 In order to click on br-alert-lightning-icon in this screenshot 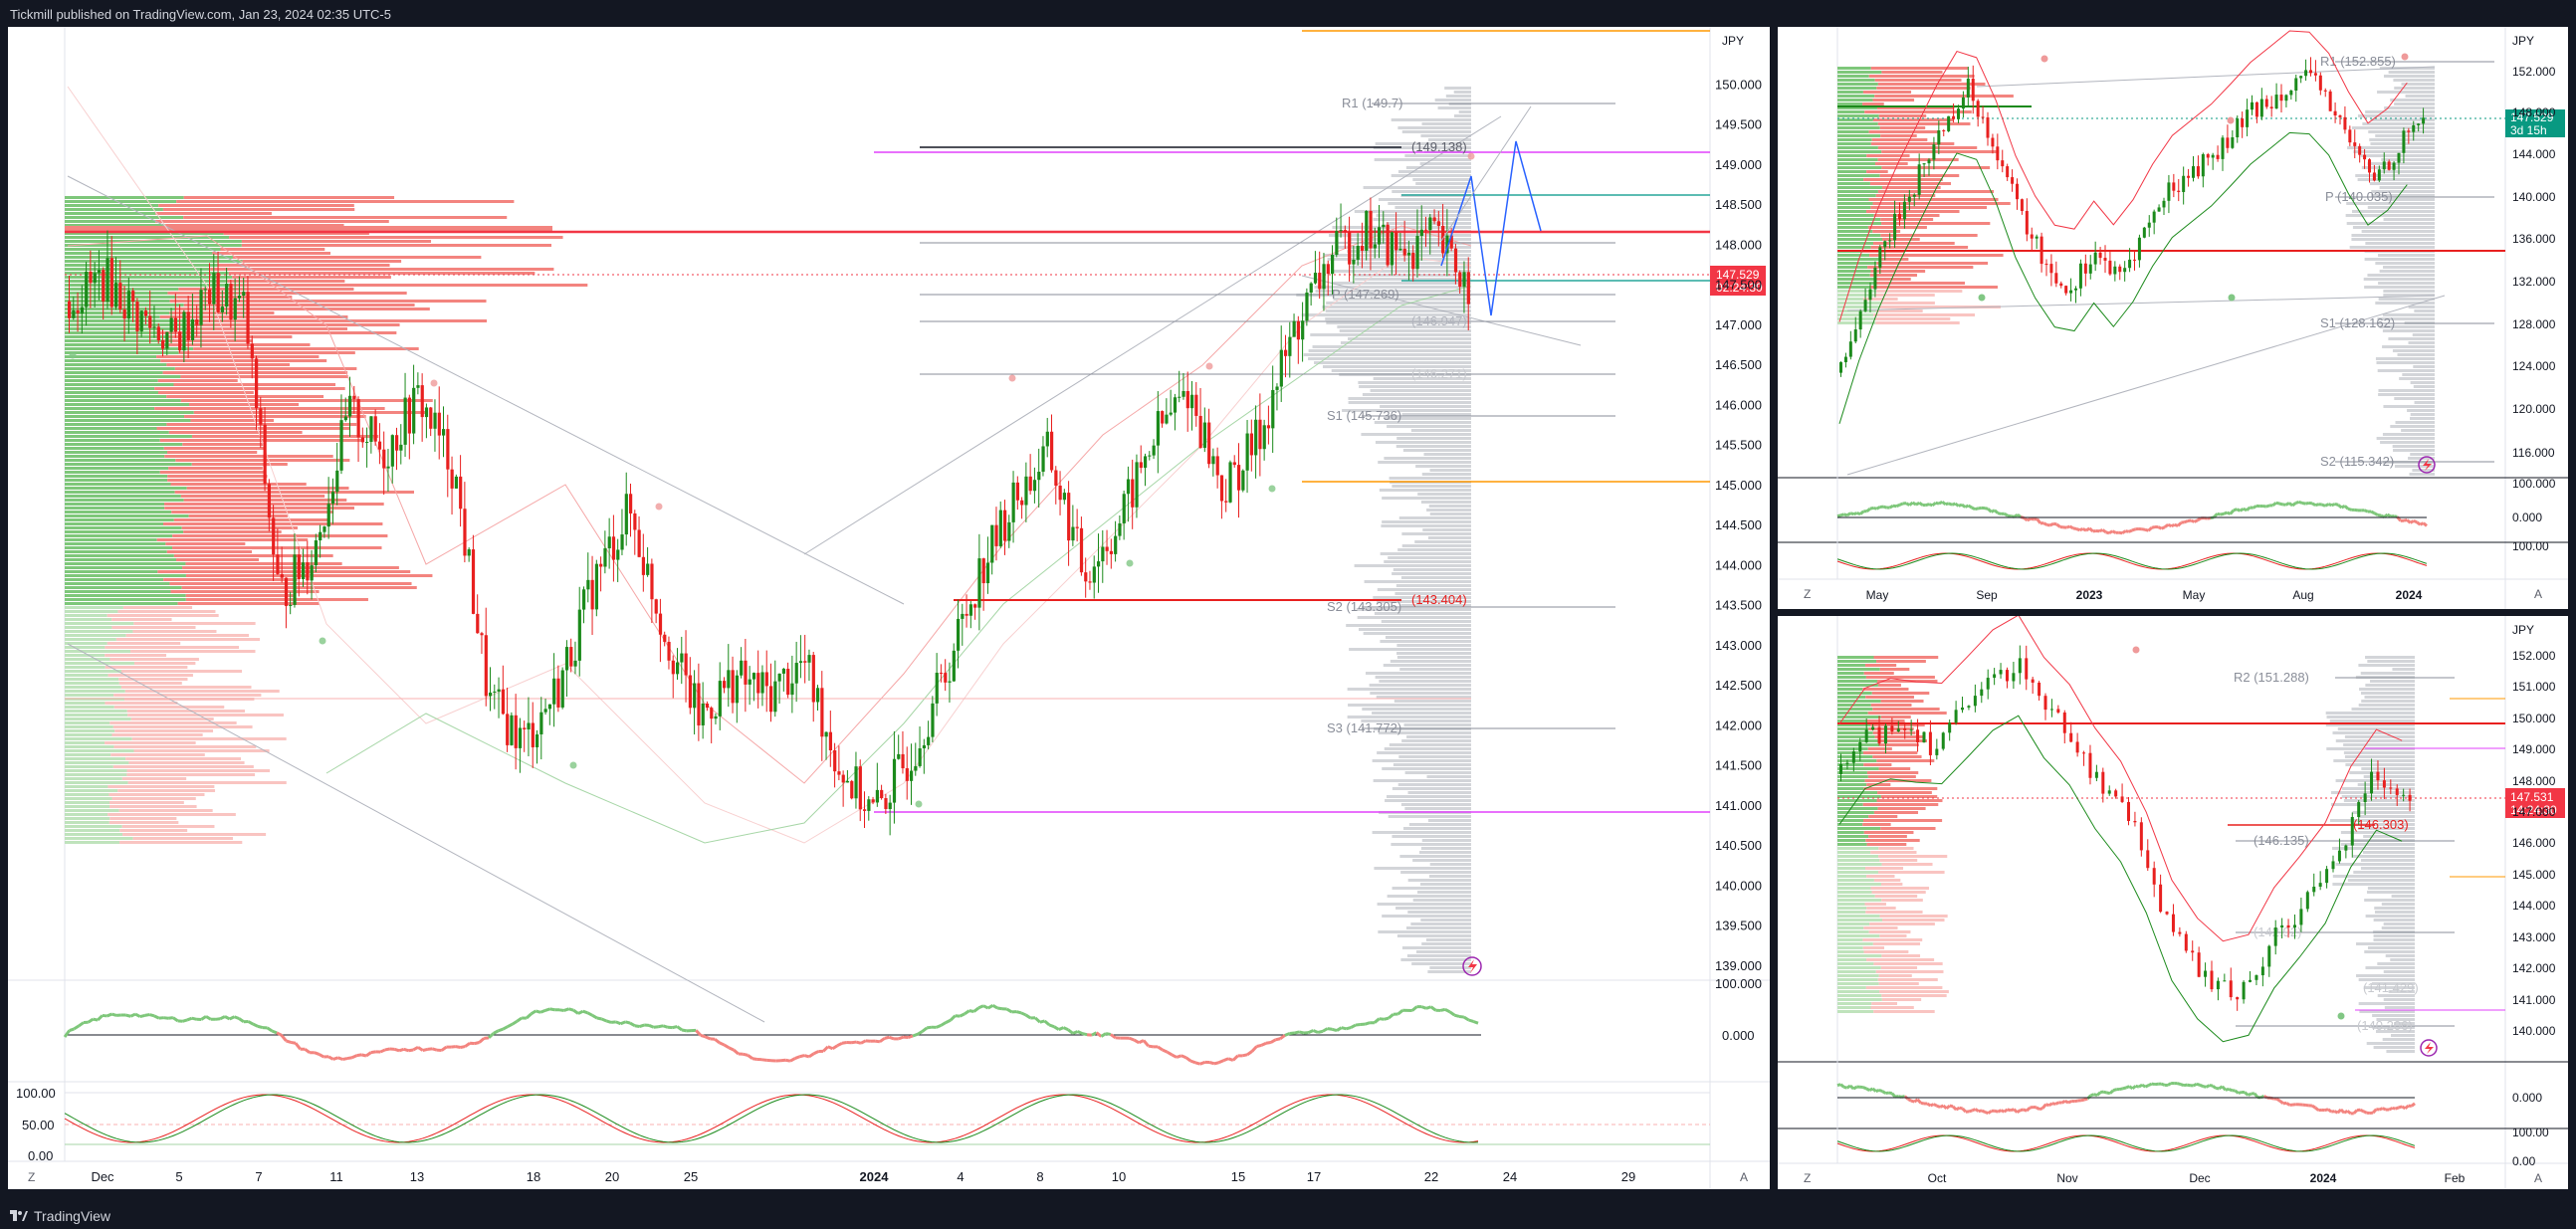, I will do `click(2429, 1048)`.